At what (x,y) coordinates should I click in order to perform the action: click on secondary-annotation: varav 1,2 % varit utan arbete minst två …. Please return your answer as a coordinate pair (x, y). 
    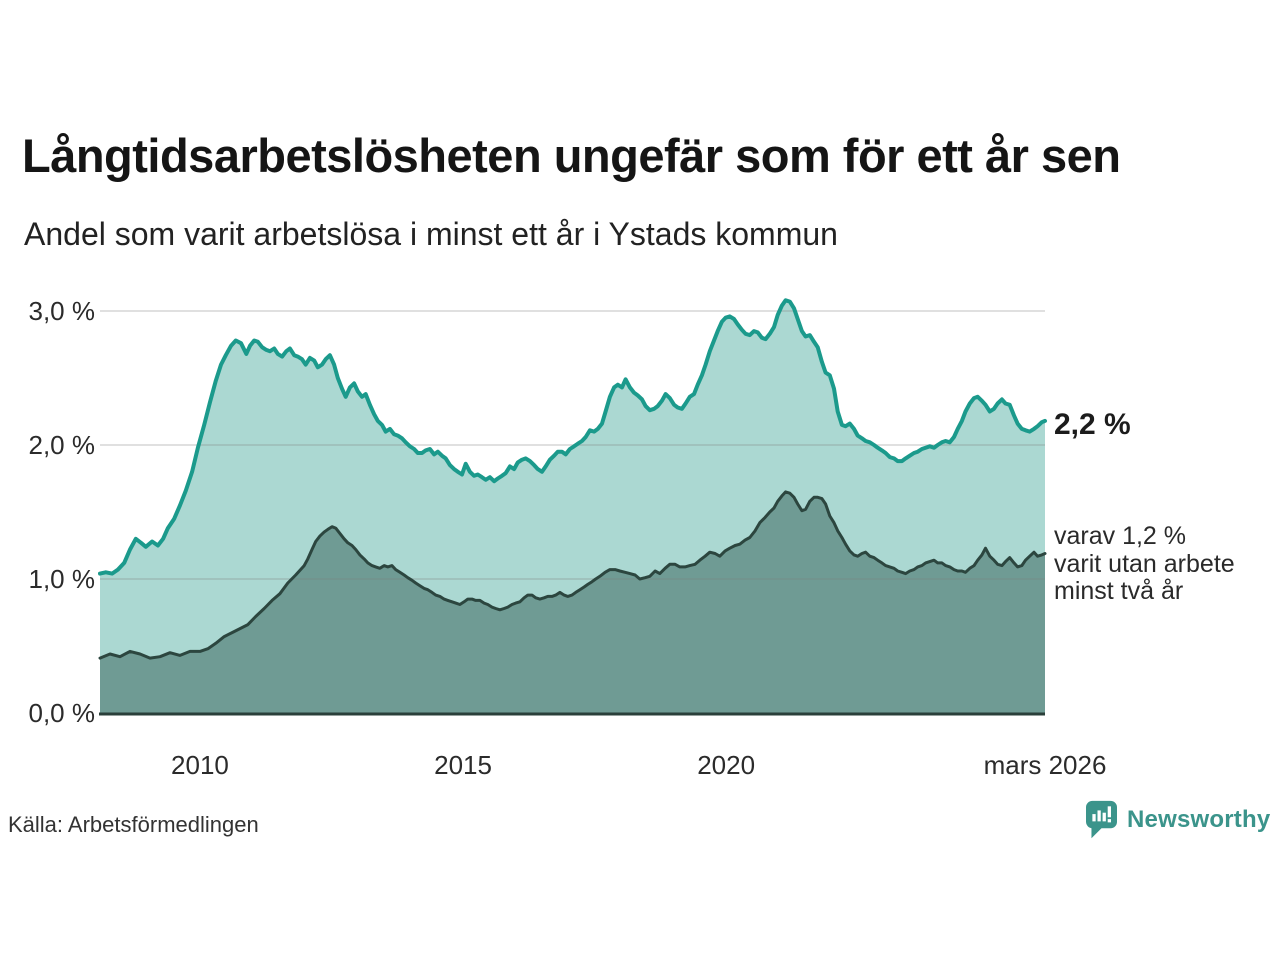
    Looking at the image, I should click on (1144, 564).